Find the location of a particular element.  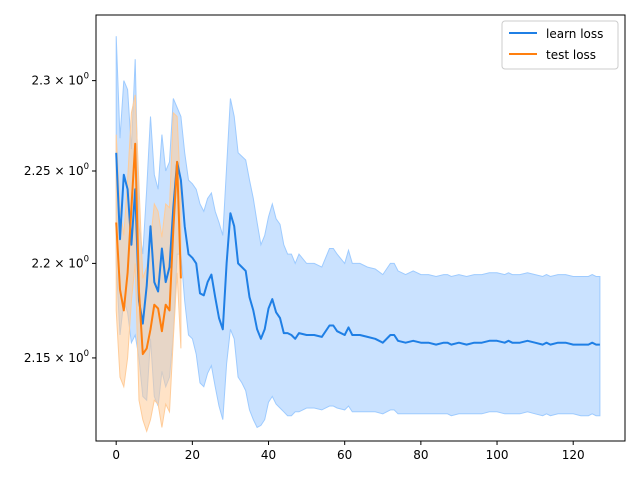

y-tick-label: 2.3 × 100 is located at coordinates (60, 80).